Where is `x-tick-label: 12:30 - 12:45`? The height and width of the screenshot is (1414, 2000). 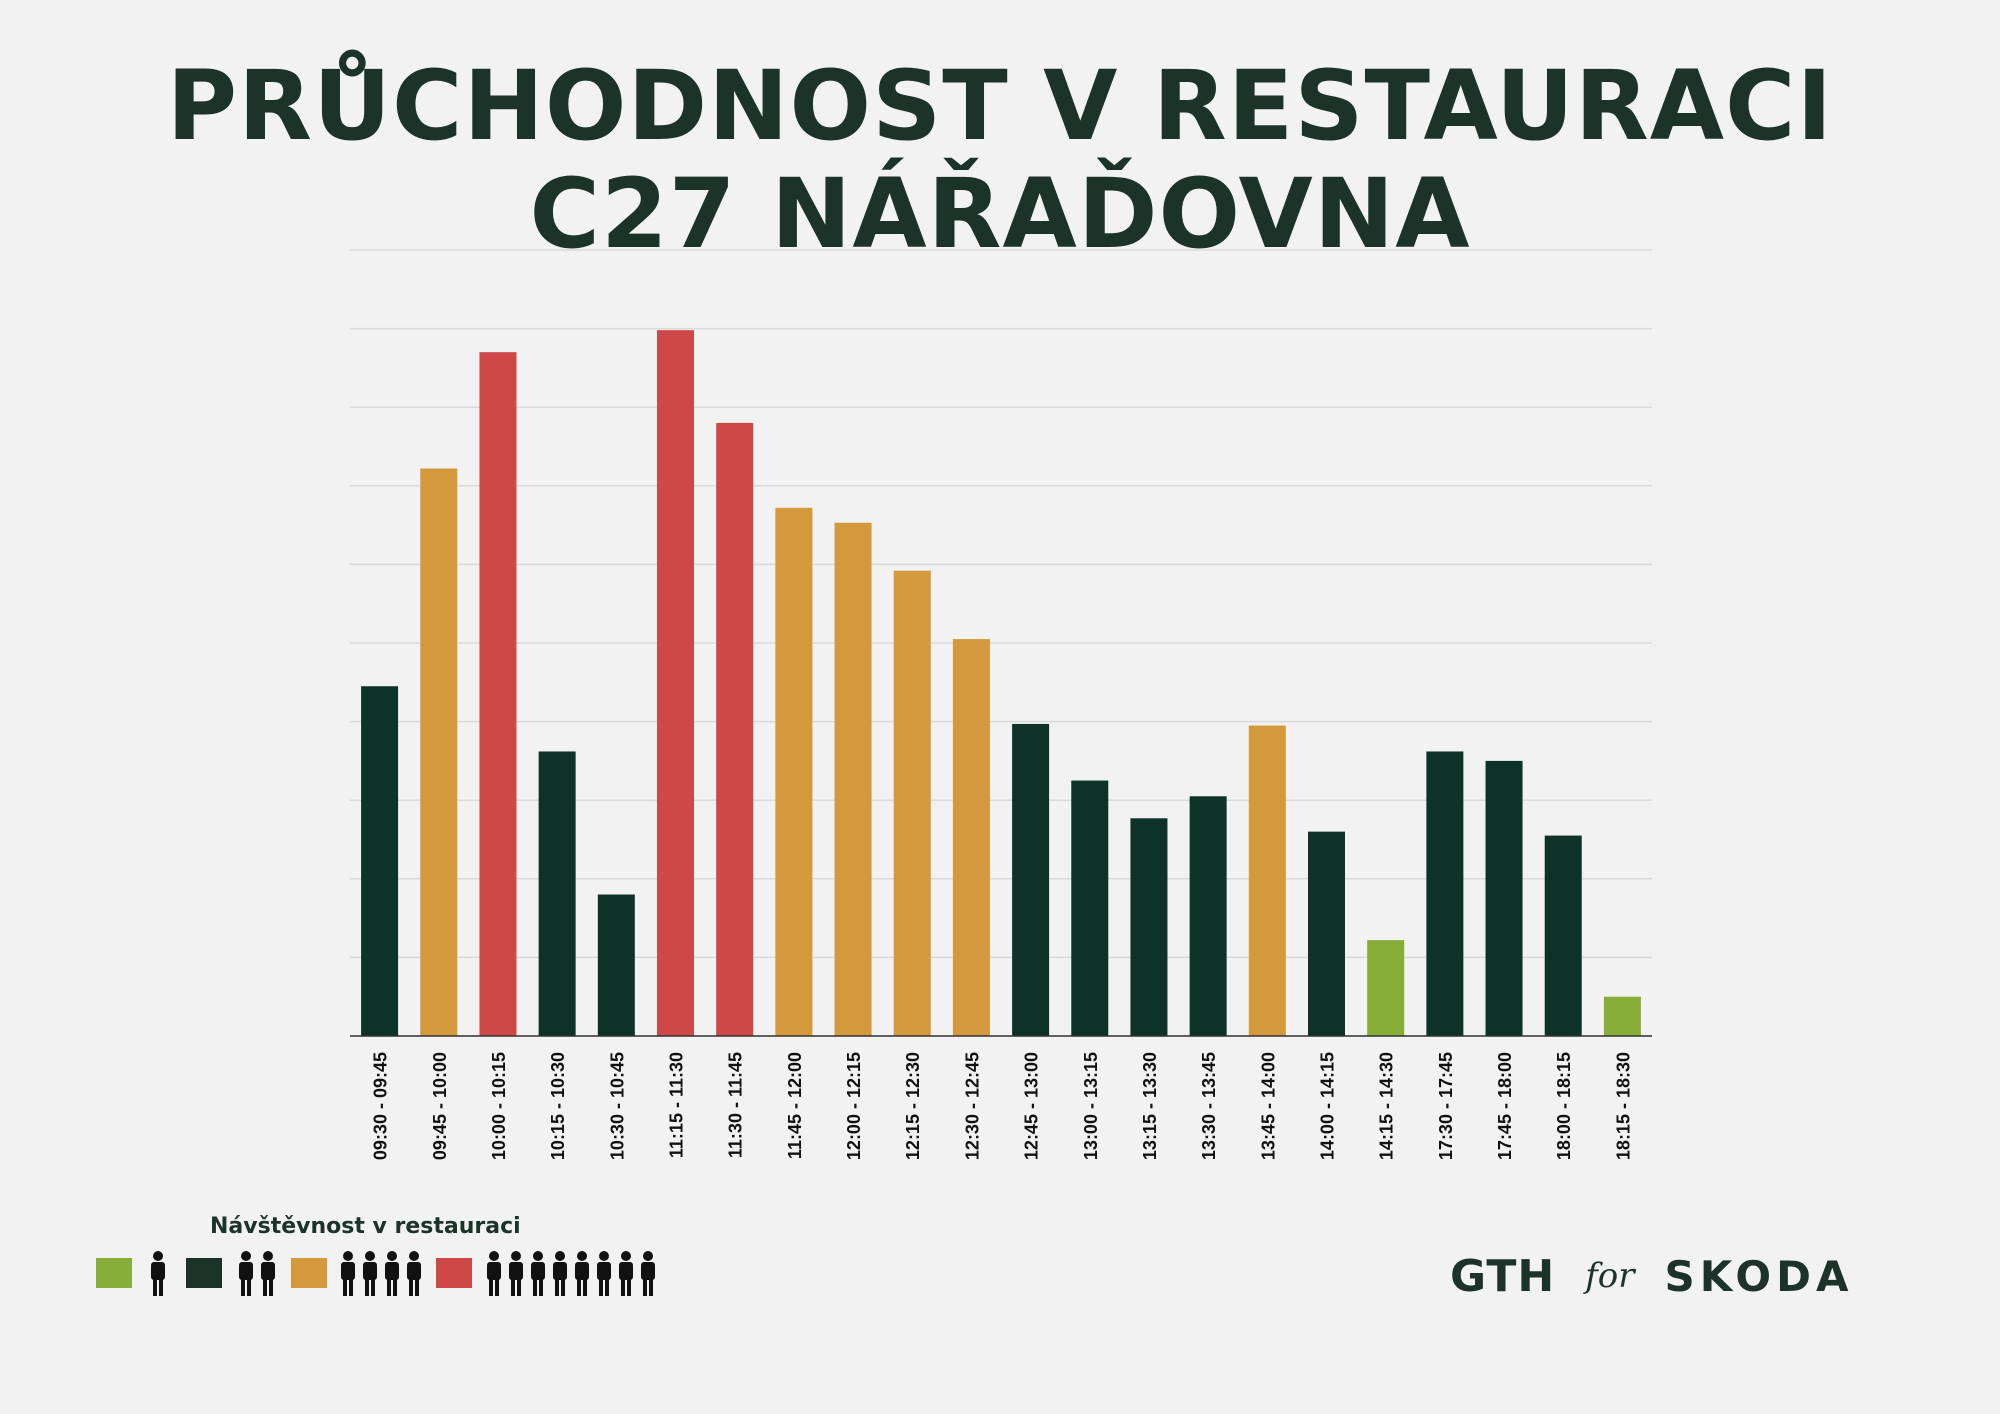
x-tick-label: 12:30 - 12:45 is located at coordinates (972, 1106).